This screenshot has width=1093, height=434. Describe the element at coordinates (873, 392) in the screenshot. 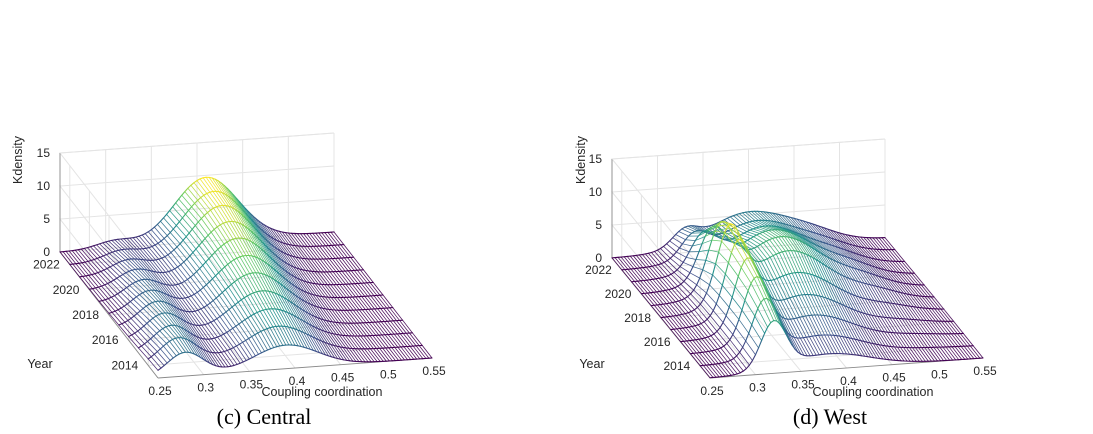

I see `x-axis-label: Coupling coordination` at that location.